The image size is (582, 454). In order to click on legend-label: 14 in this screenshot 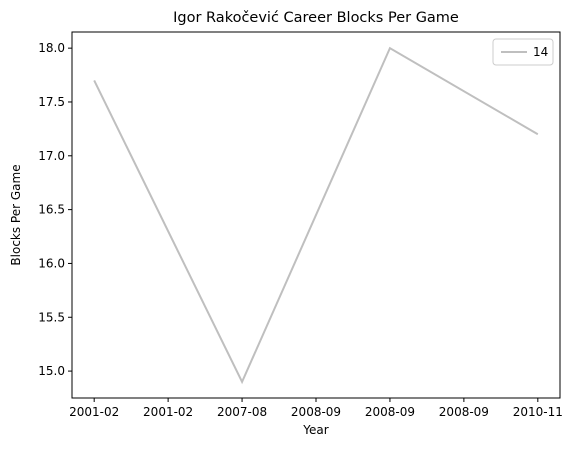, I will do `click(540, 52)`.